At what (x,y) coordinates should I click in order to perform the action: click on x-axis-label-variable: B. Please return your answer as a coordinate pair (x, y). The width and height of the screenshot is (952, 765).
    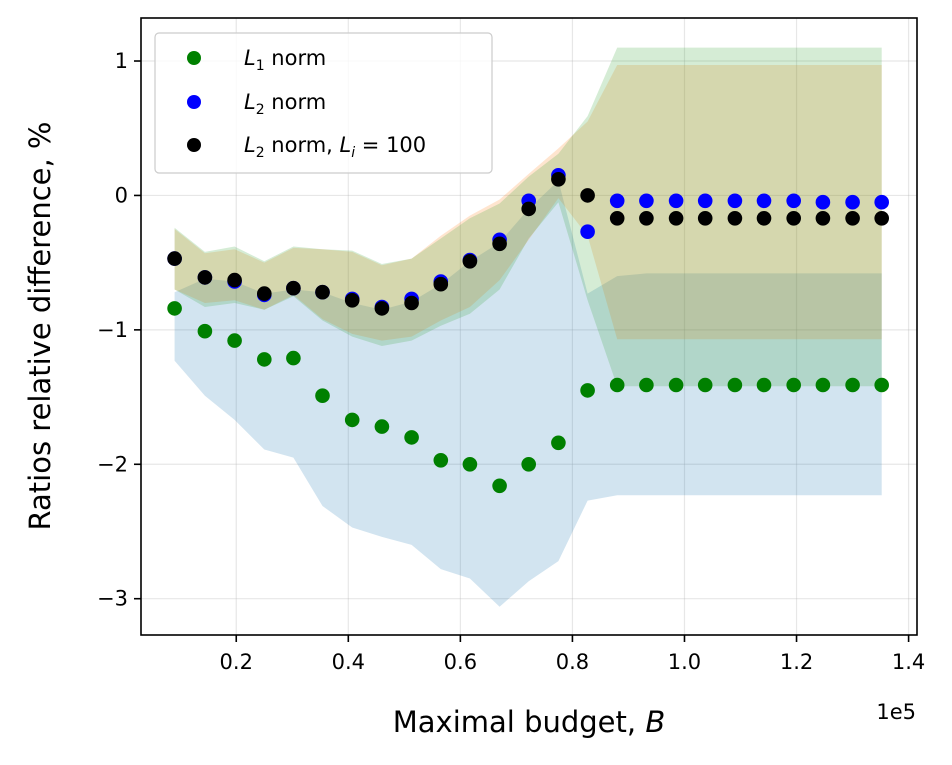
    Looking at the image, I should click on (655, 722).